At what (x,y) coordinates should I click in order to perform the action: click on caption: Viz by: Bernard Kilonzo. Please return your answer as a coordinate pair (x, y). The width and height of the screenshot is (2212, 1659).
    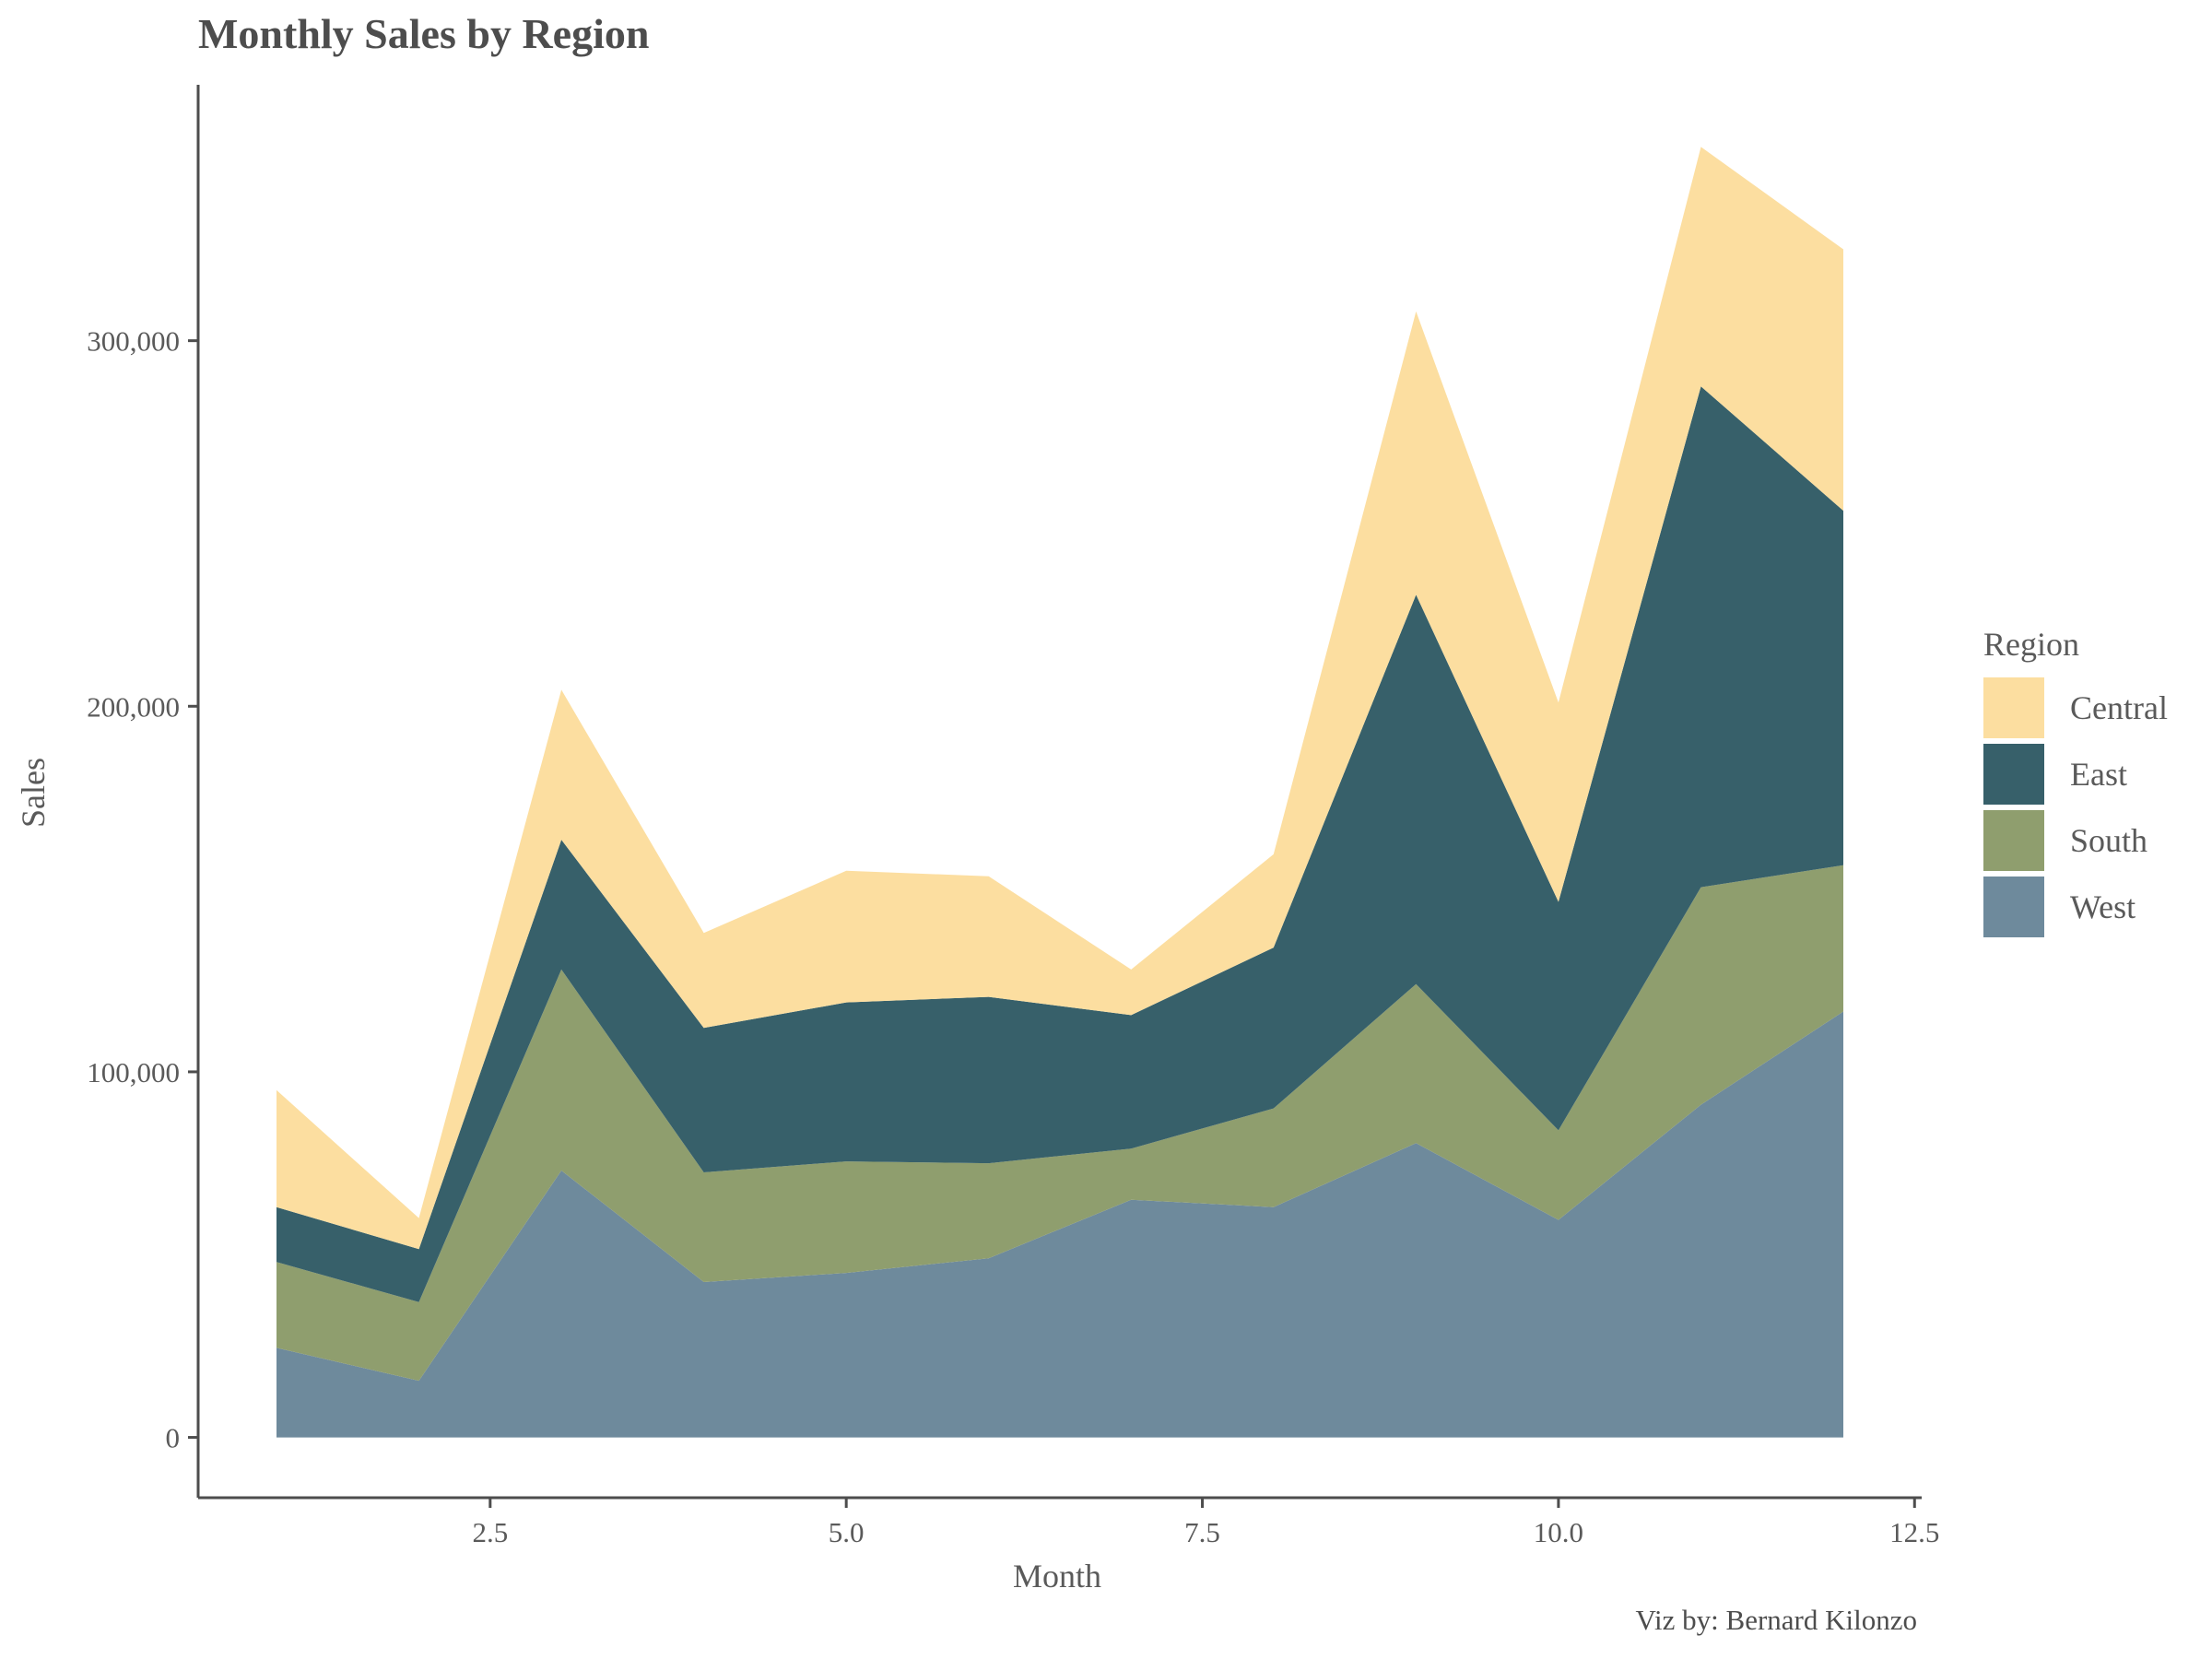
    Looking at the image, I should click on (1776, 1620).